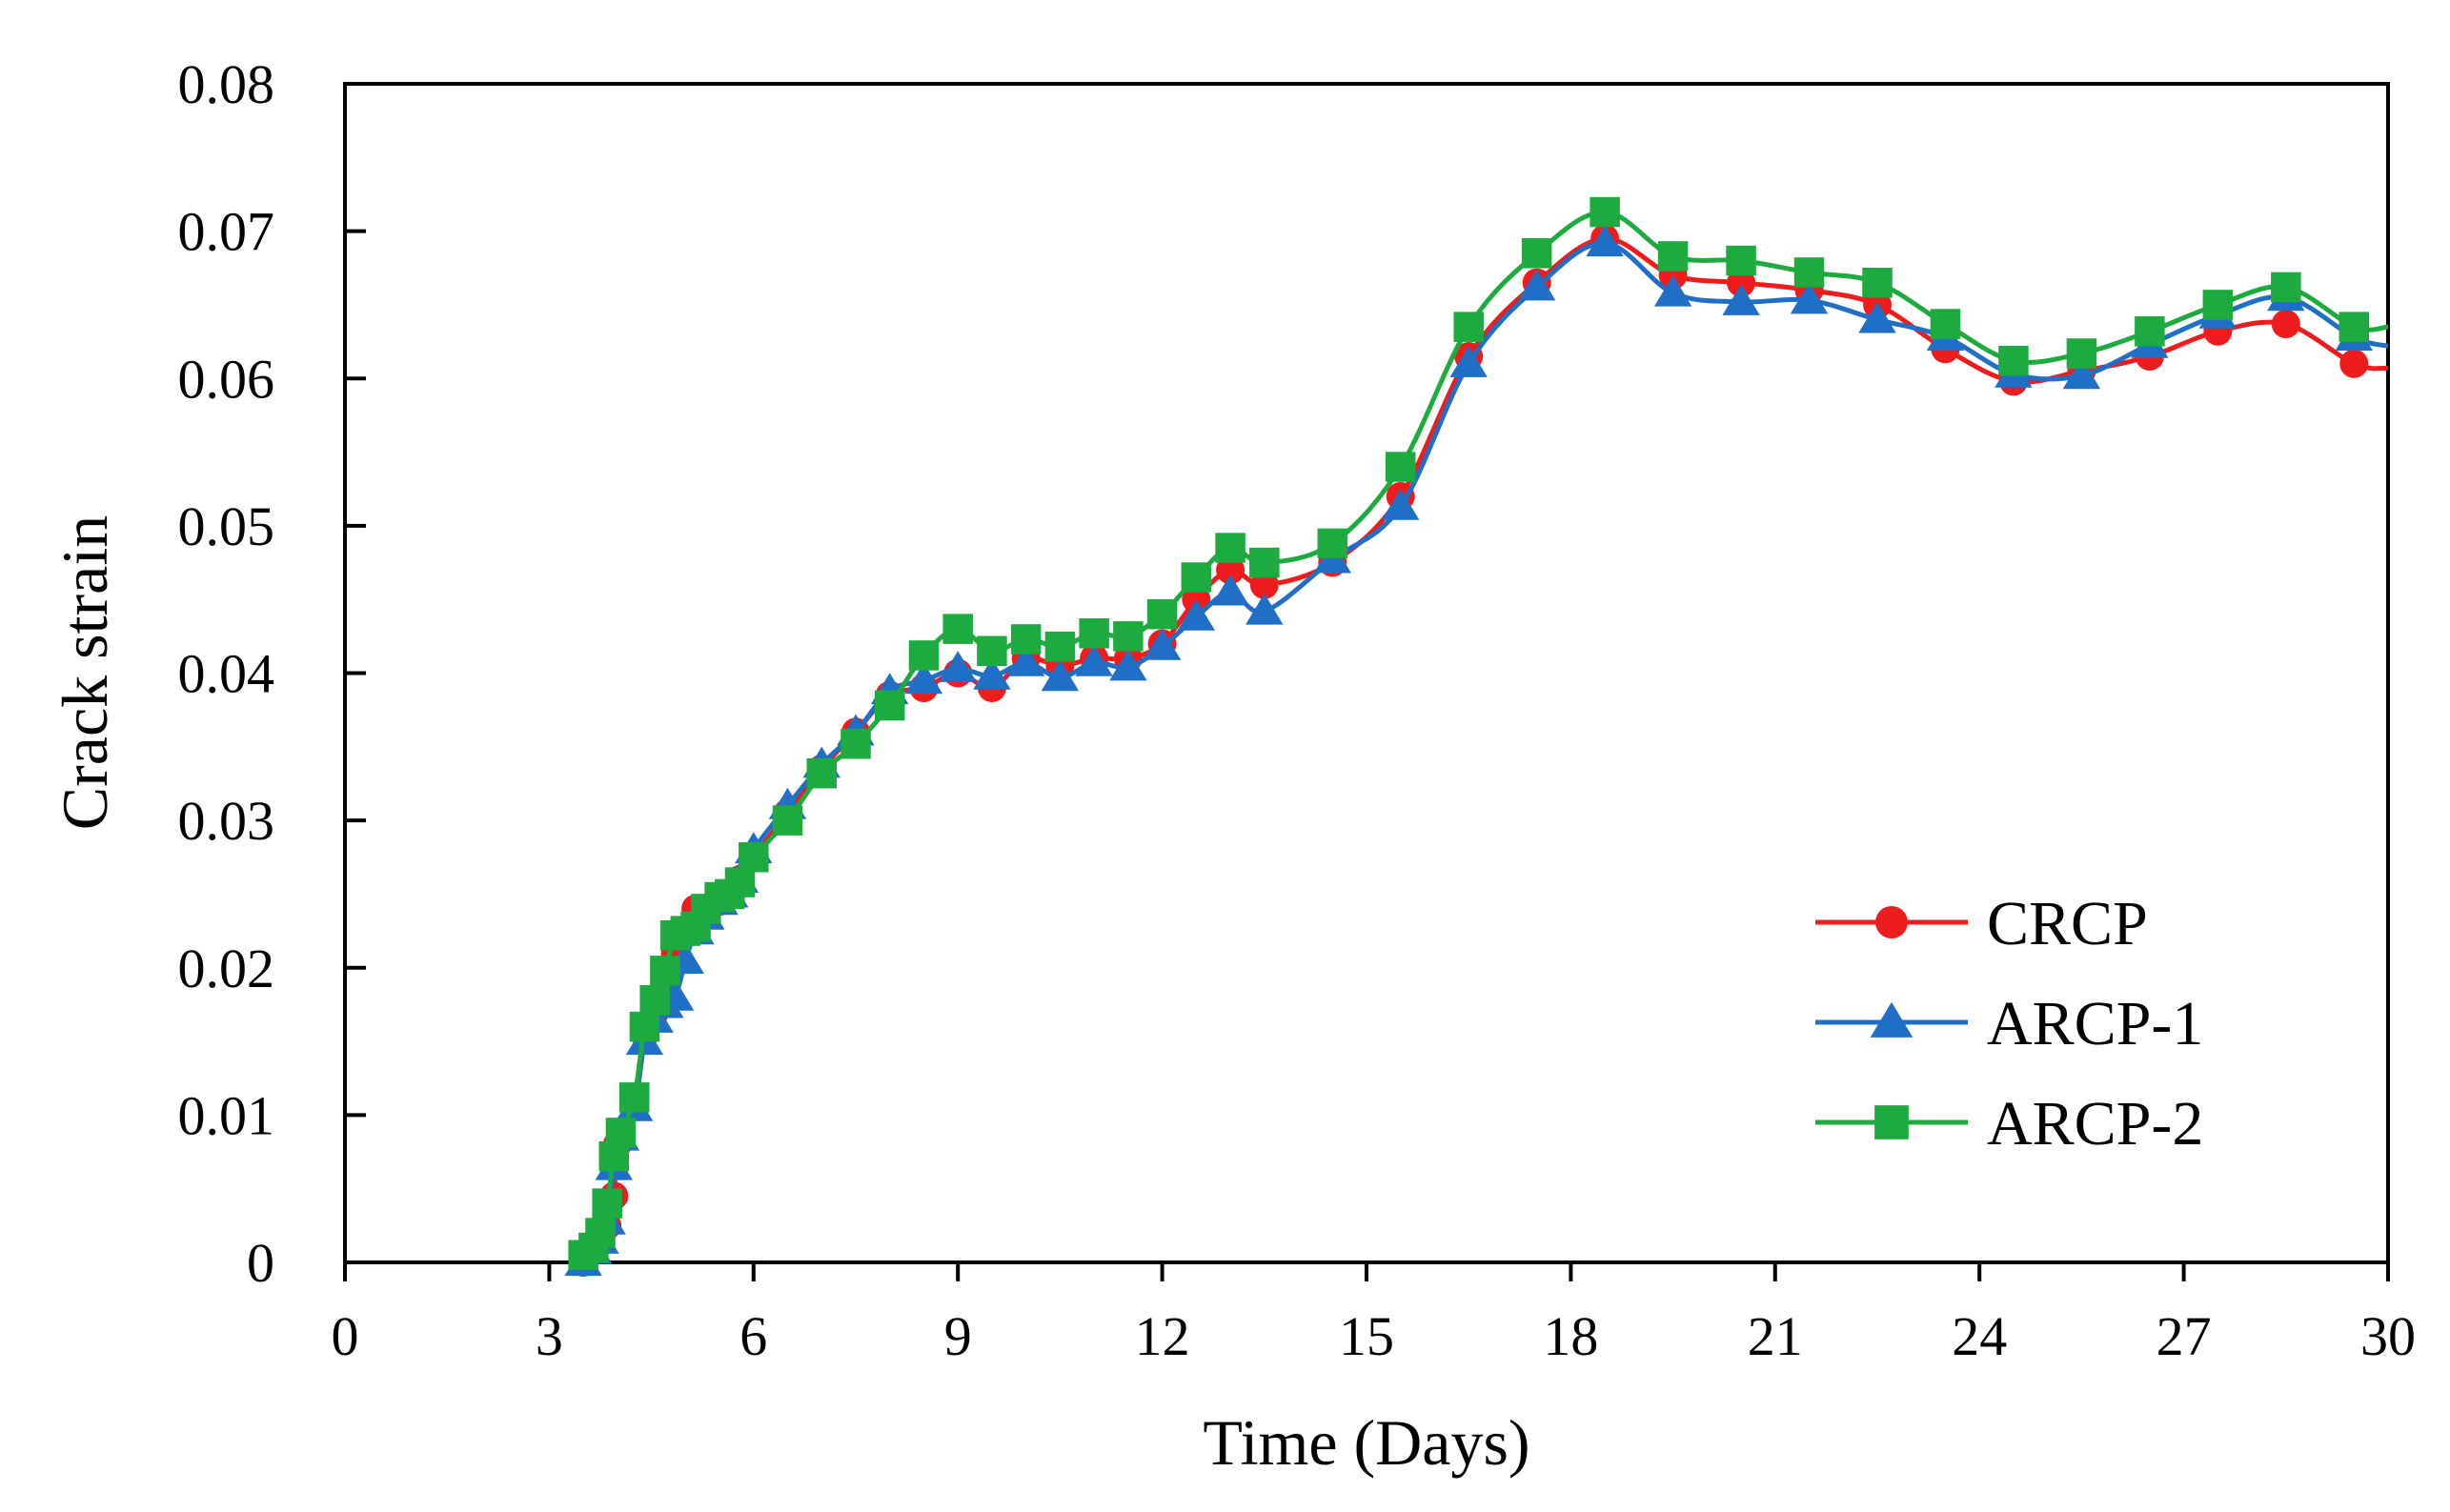  I want to click on x-tick-label: 12, so click(1162, 1336).